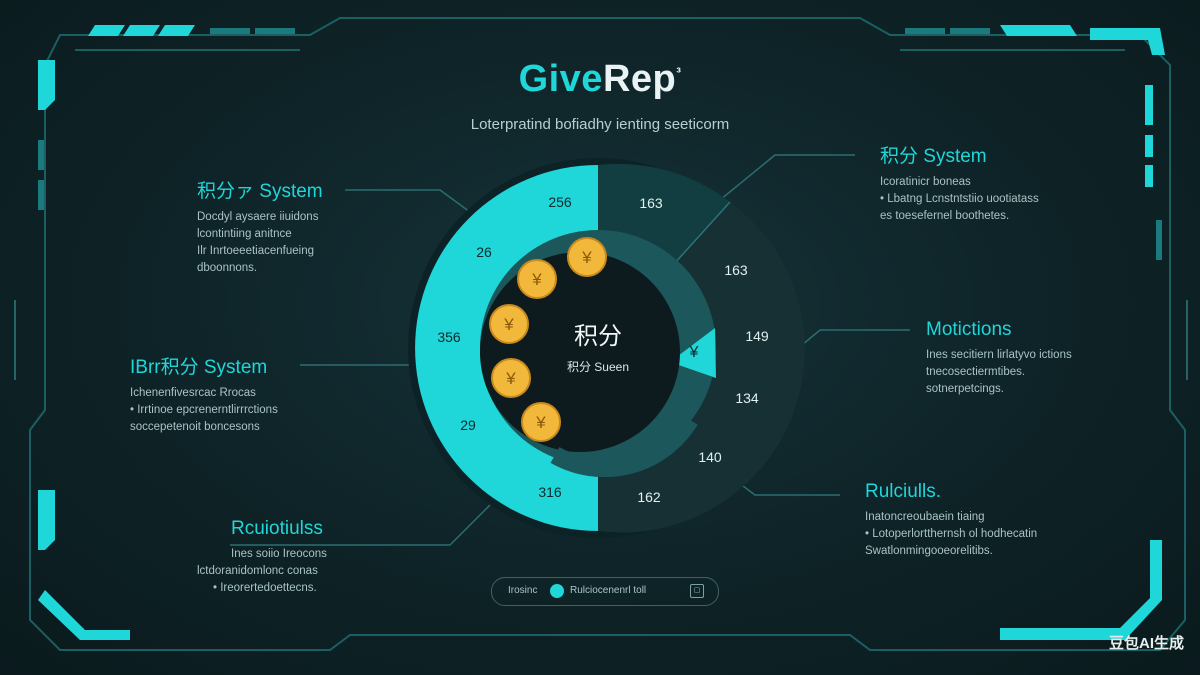  What do you see at coordinates (999, 355) in the screenshot?
I see `block-line: Ines secitiern lirlatyvo ictions` at bounding box center [999, 355].